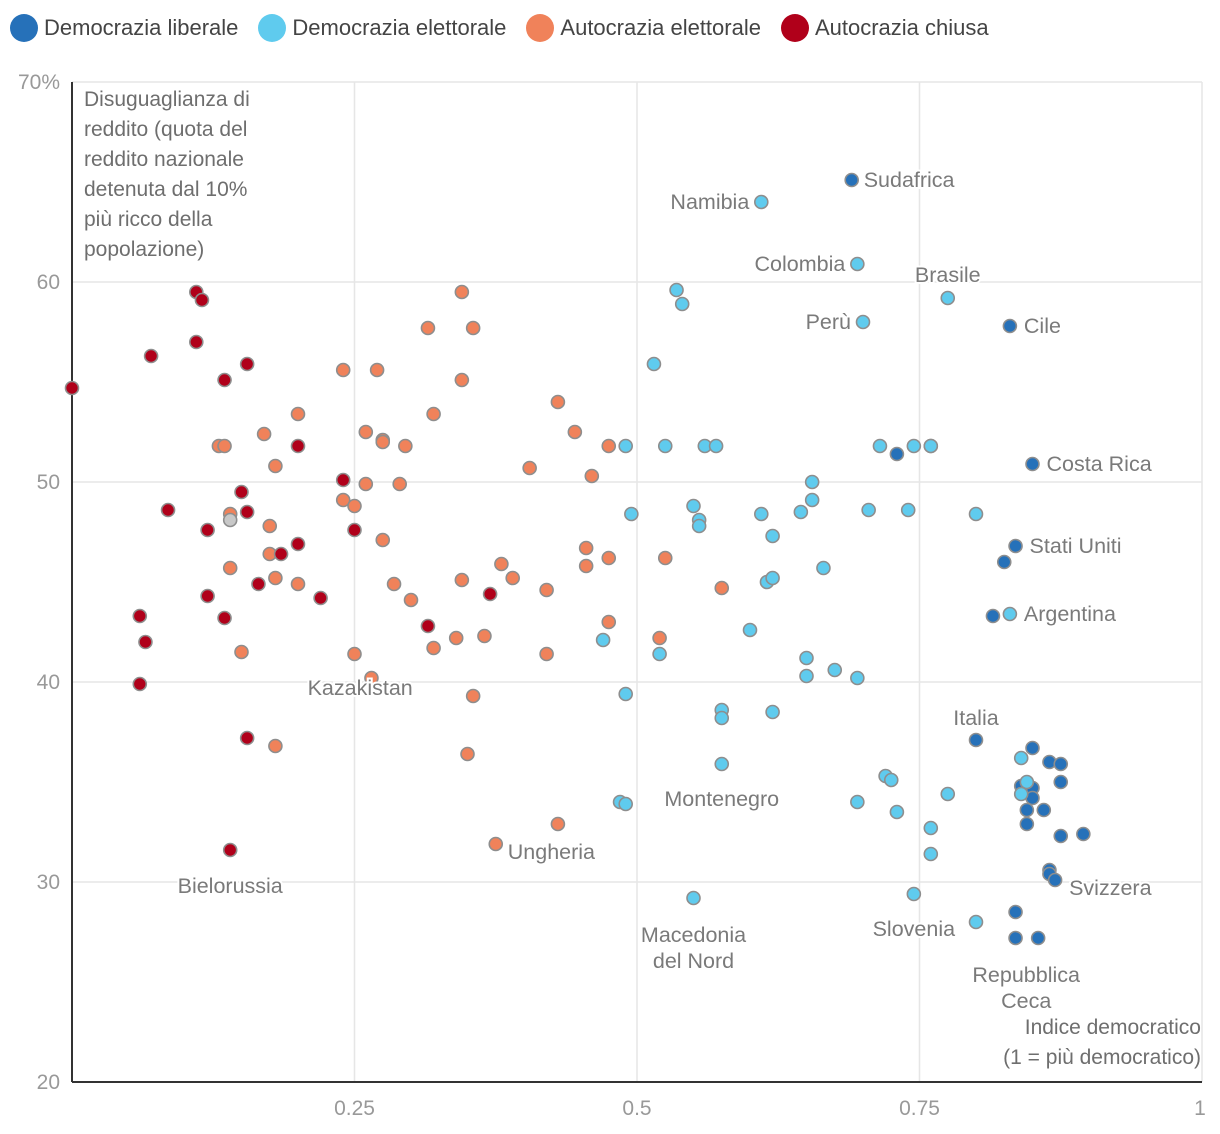 The height and width of the screenshot is (1134, 1220). What do you see at coordinates (167, 99) in the screenshot?
I see `y-axis-label-line: Disuguaglianza di` at bounding box center [167, 99].